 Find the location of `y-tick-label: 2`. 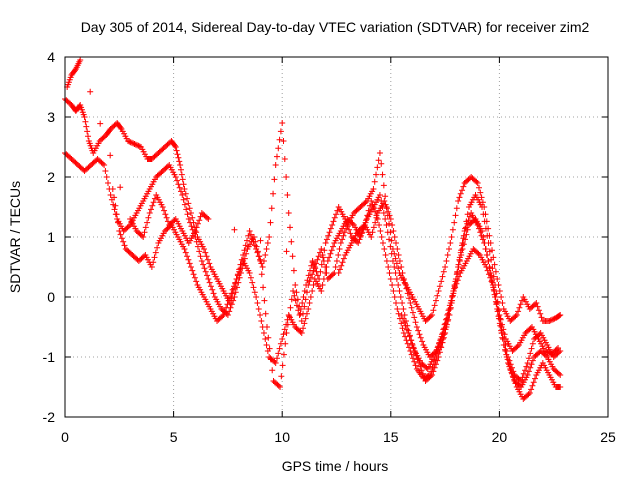

y-tick-label: 2 is located at coordinates (51, 177).